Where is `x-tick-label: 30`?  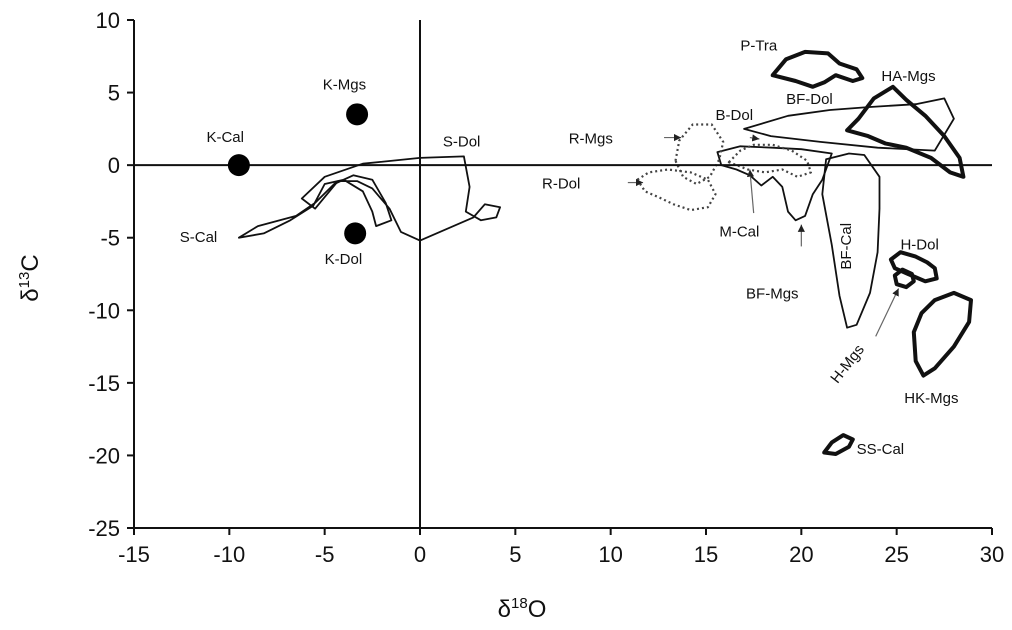
x-tick-label: 30 is located at coordinates (992, 554).